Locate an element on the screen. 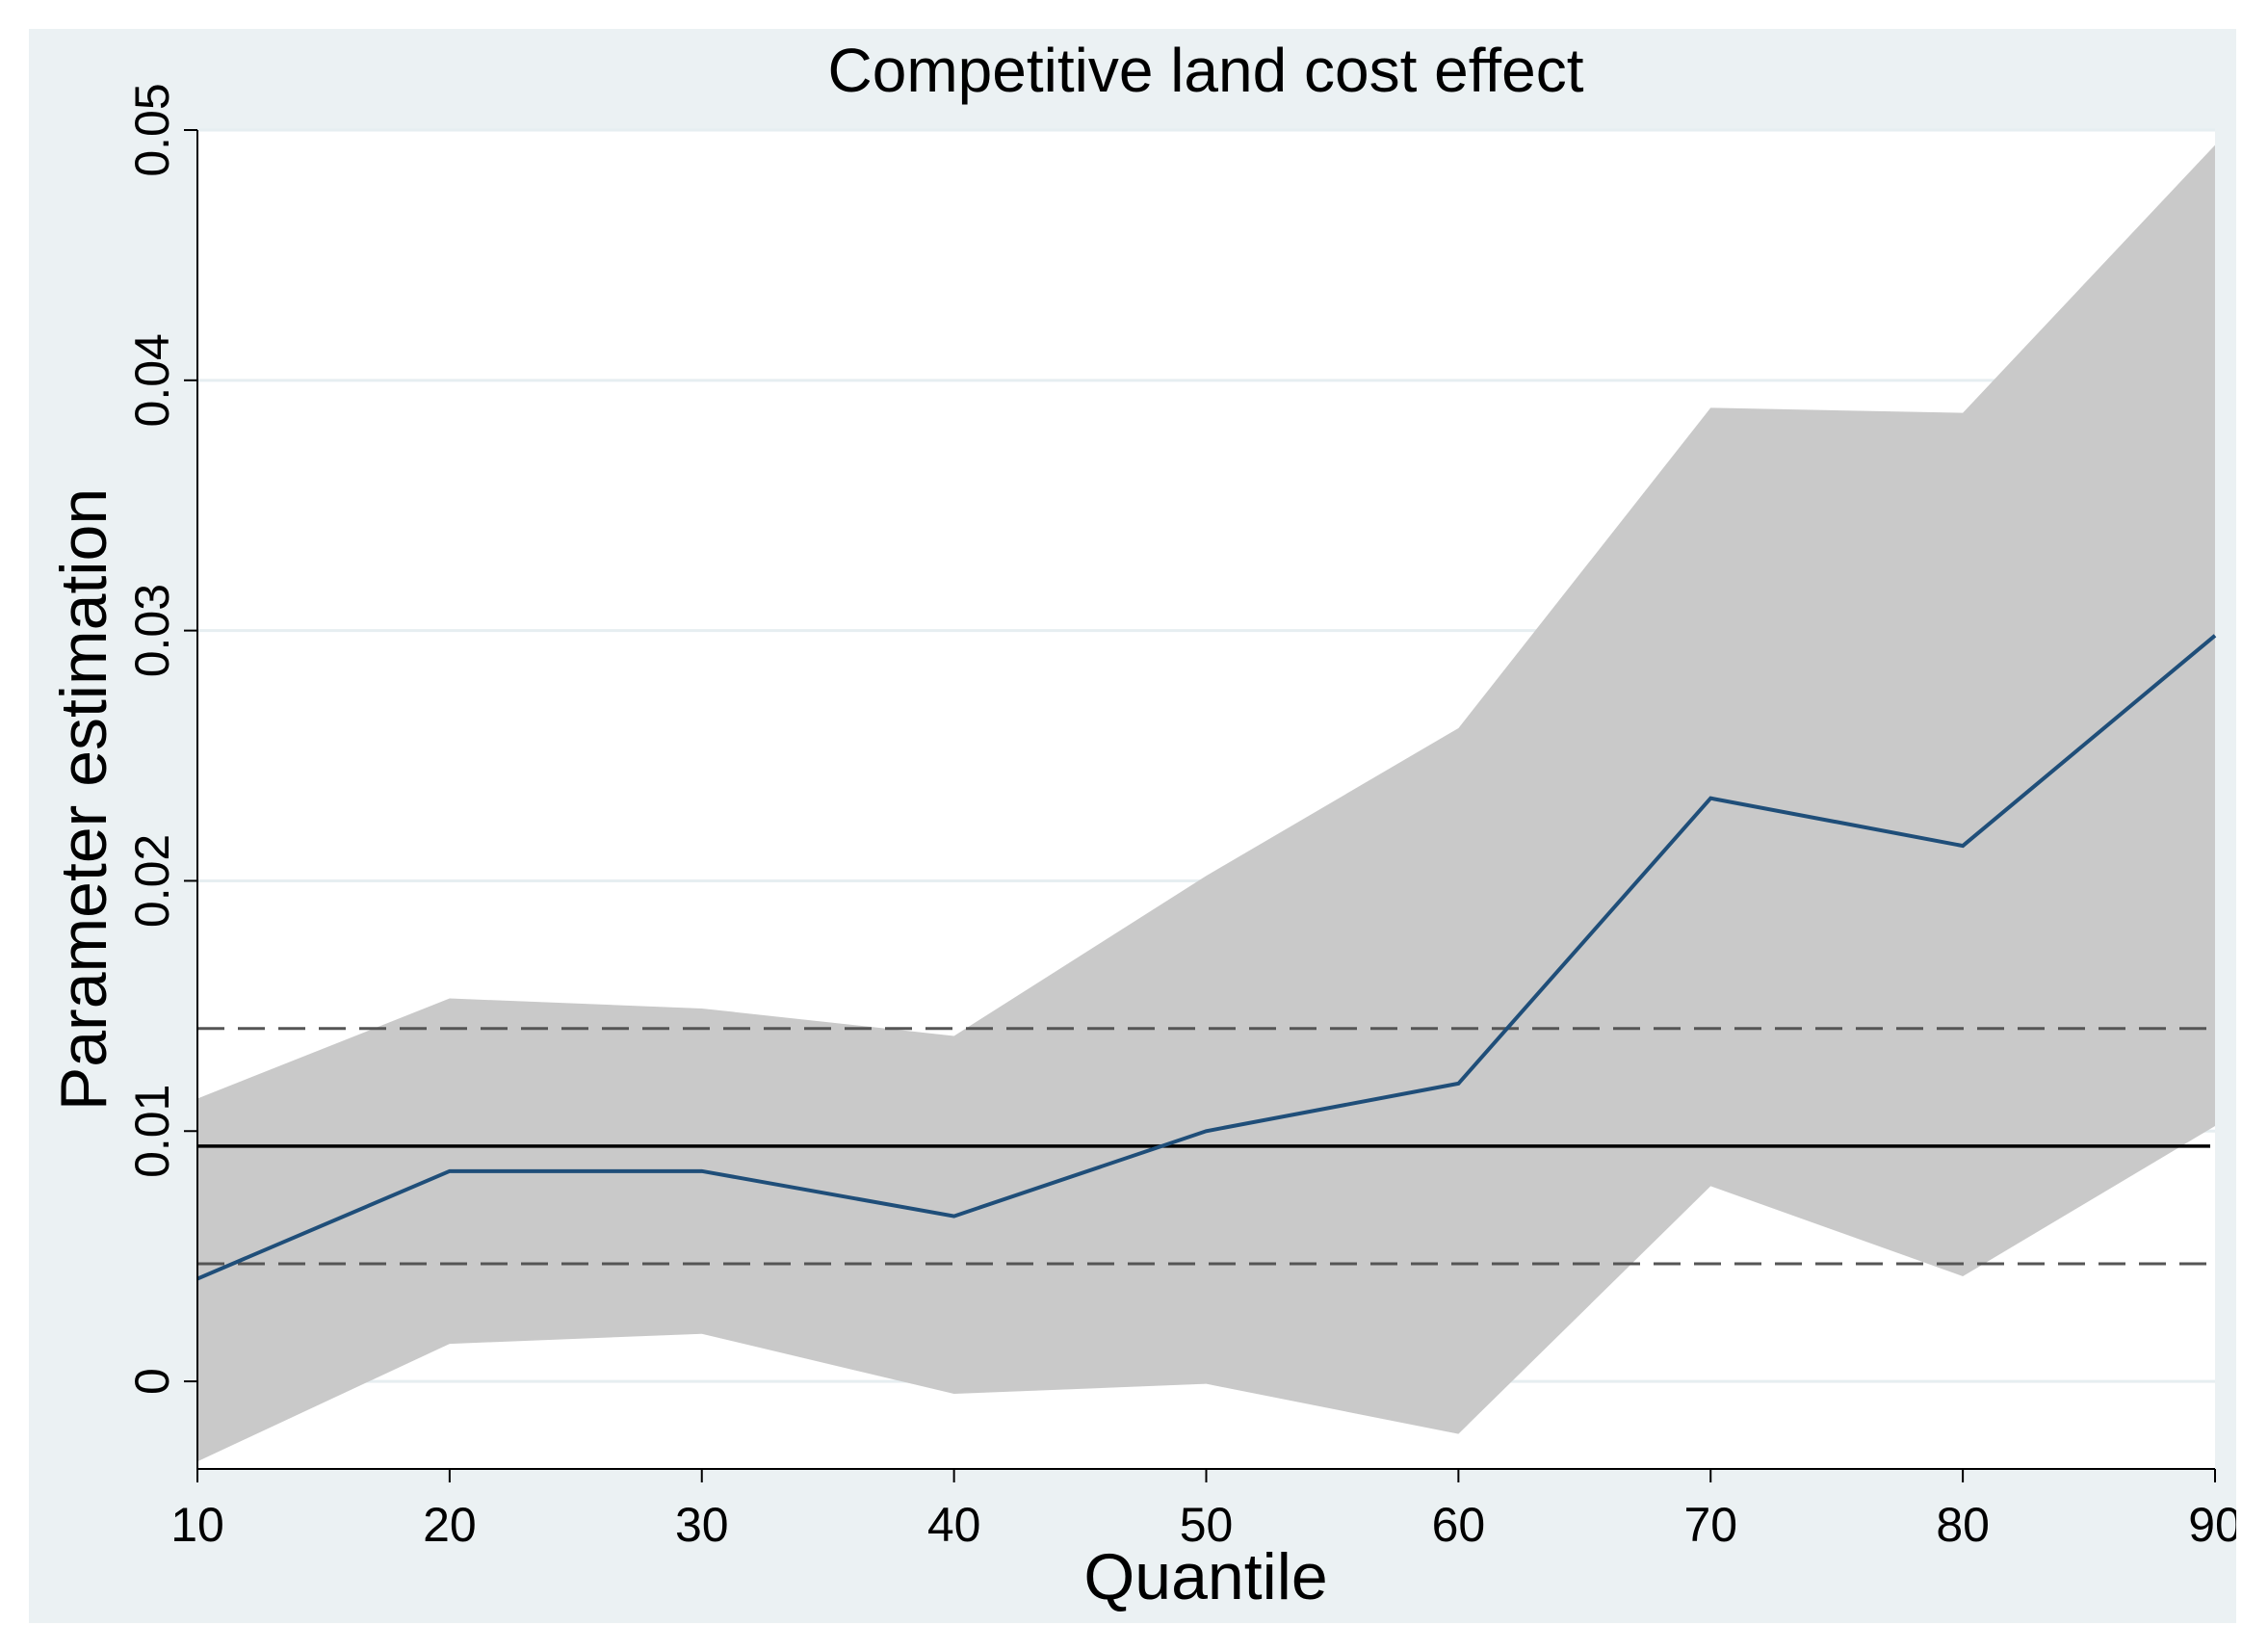  y-tick-label-4: 0.04 is located at coordinates (152, 380).